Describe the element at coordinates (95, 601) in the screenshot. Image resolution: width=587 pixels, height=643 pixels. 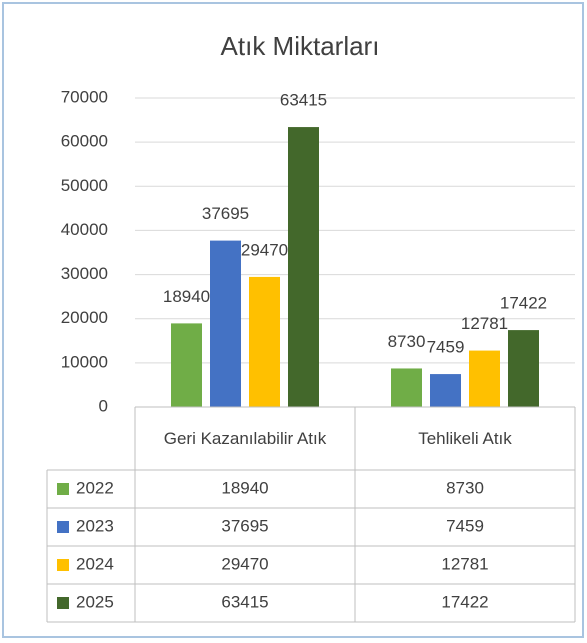
I see `legend-label: 2025` at that location.